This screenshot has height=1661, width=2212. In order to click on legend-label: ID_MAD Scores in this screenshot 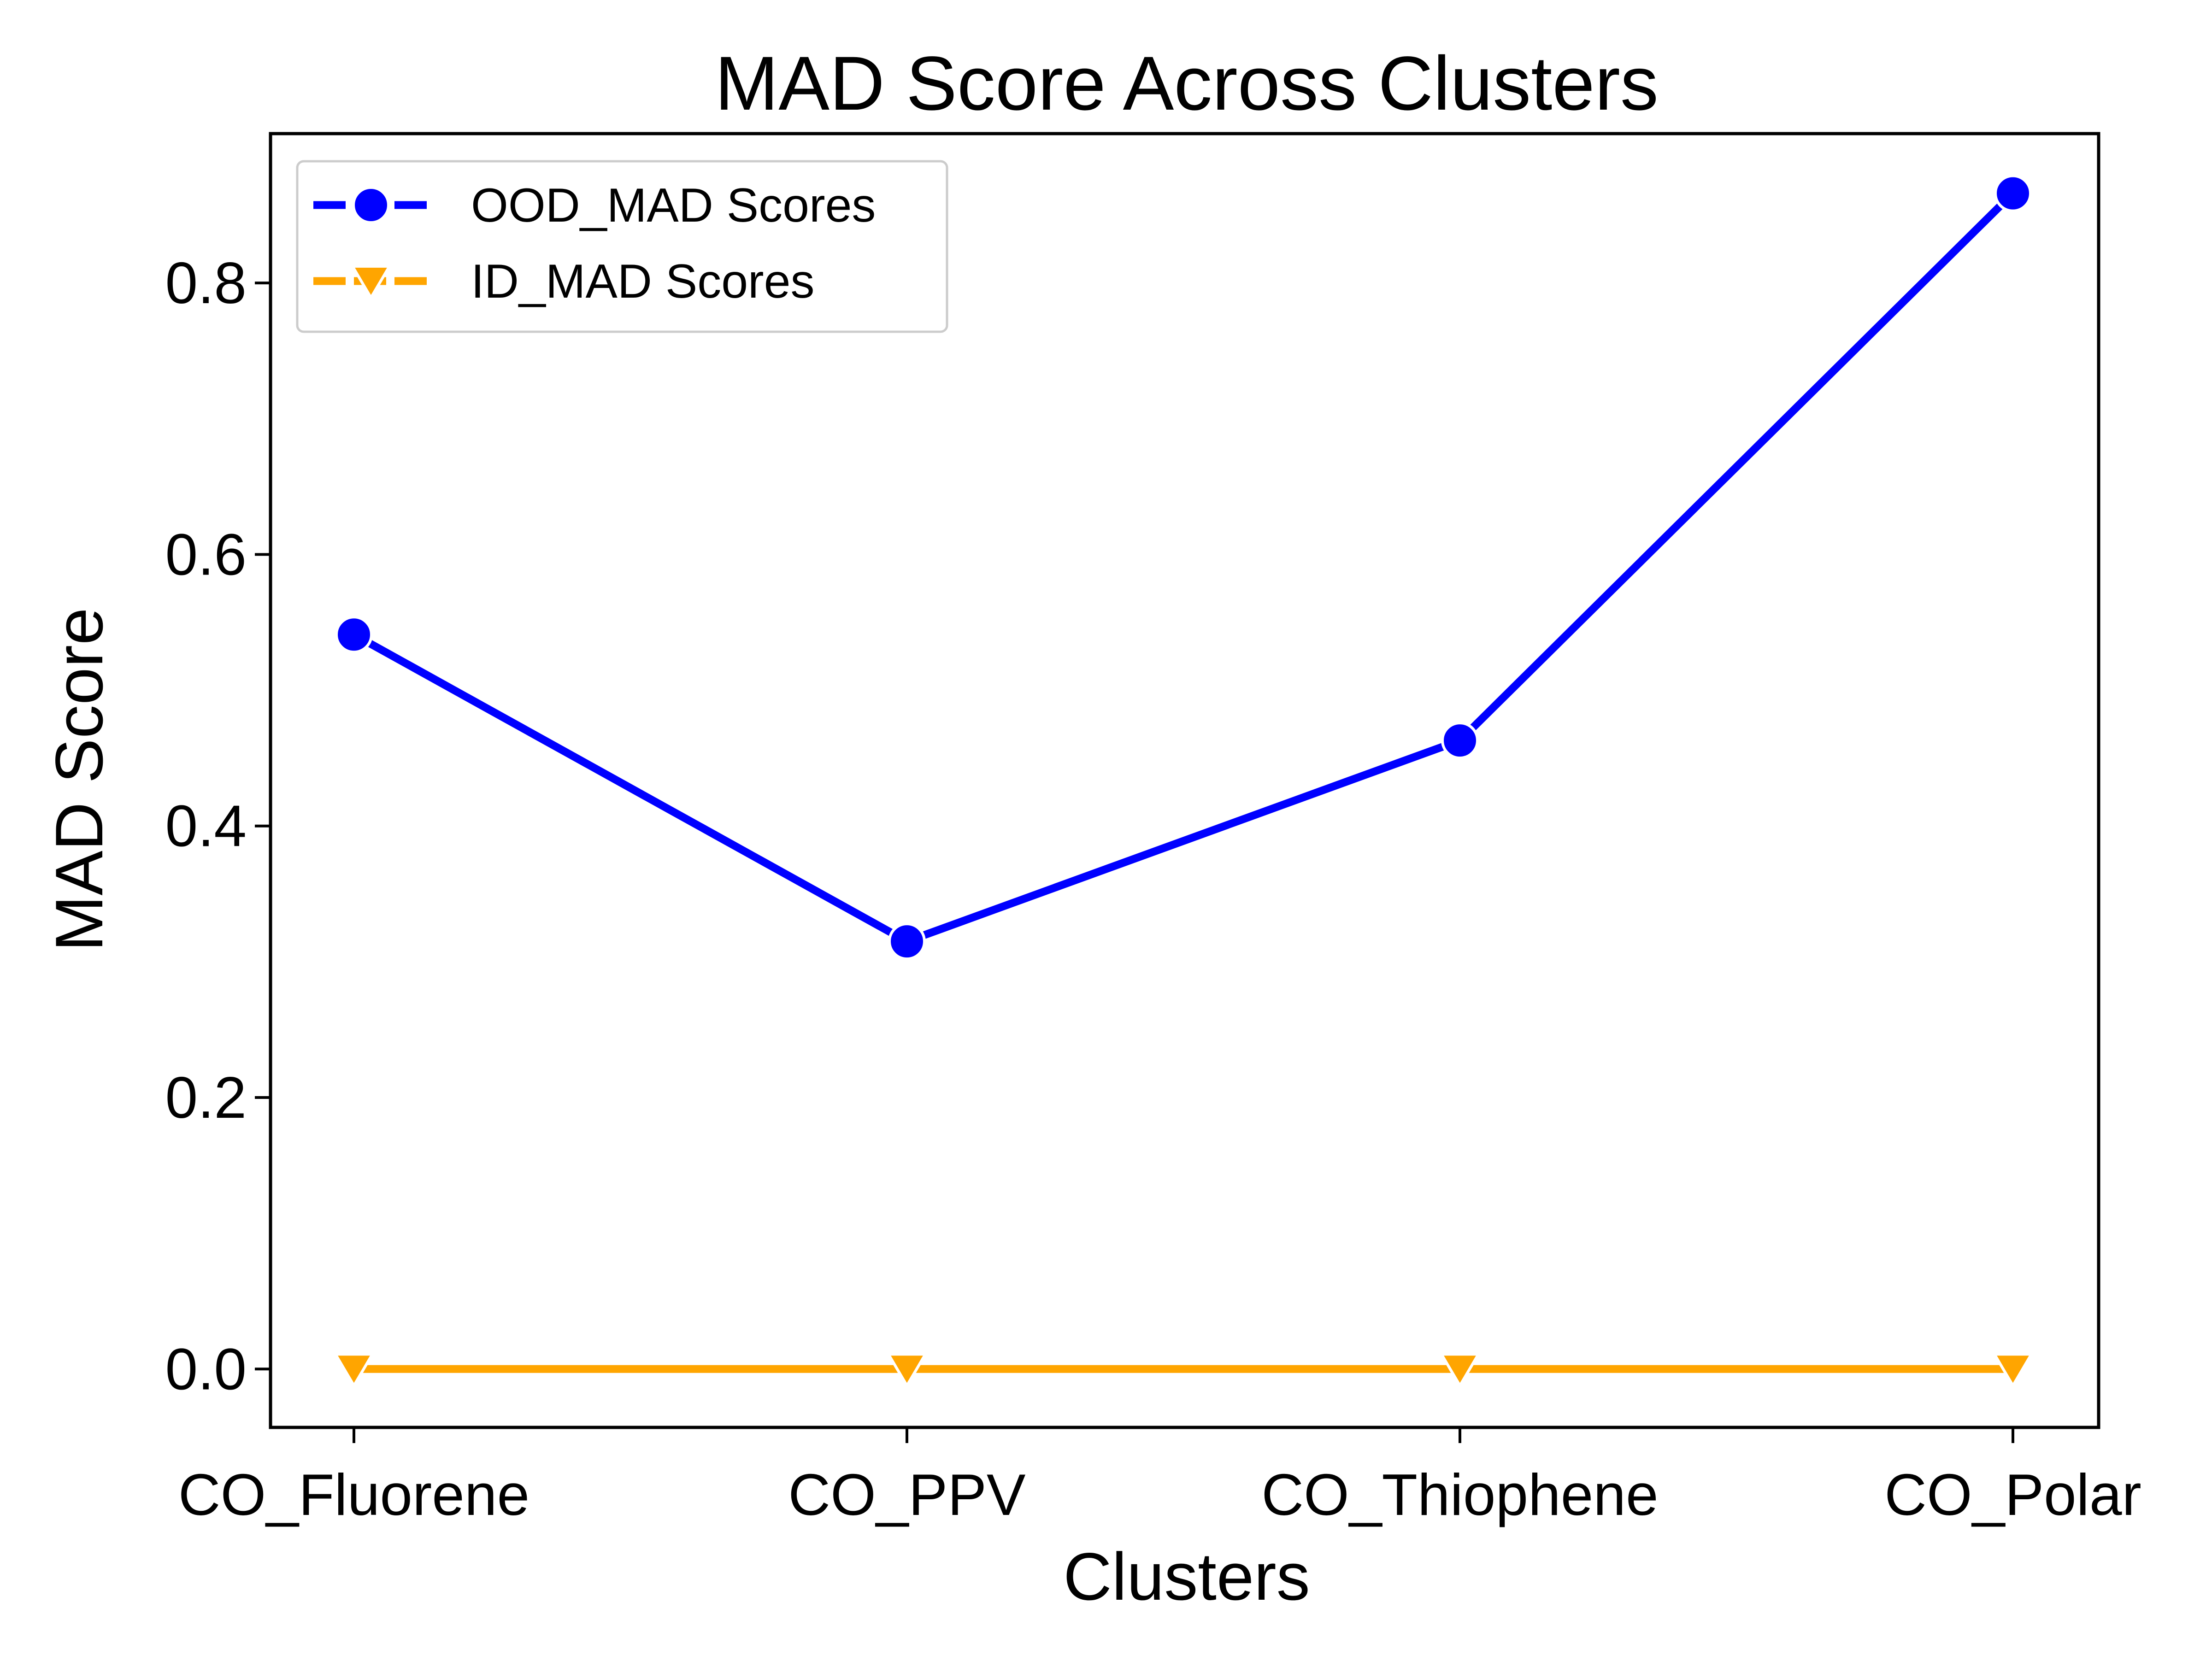, I will do `click(643, 281)`.